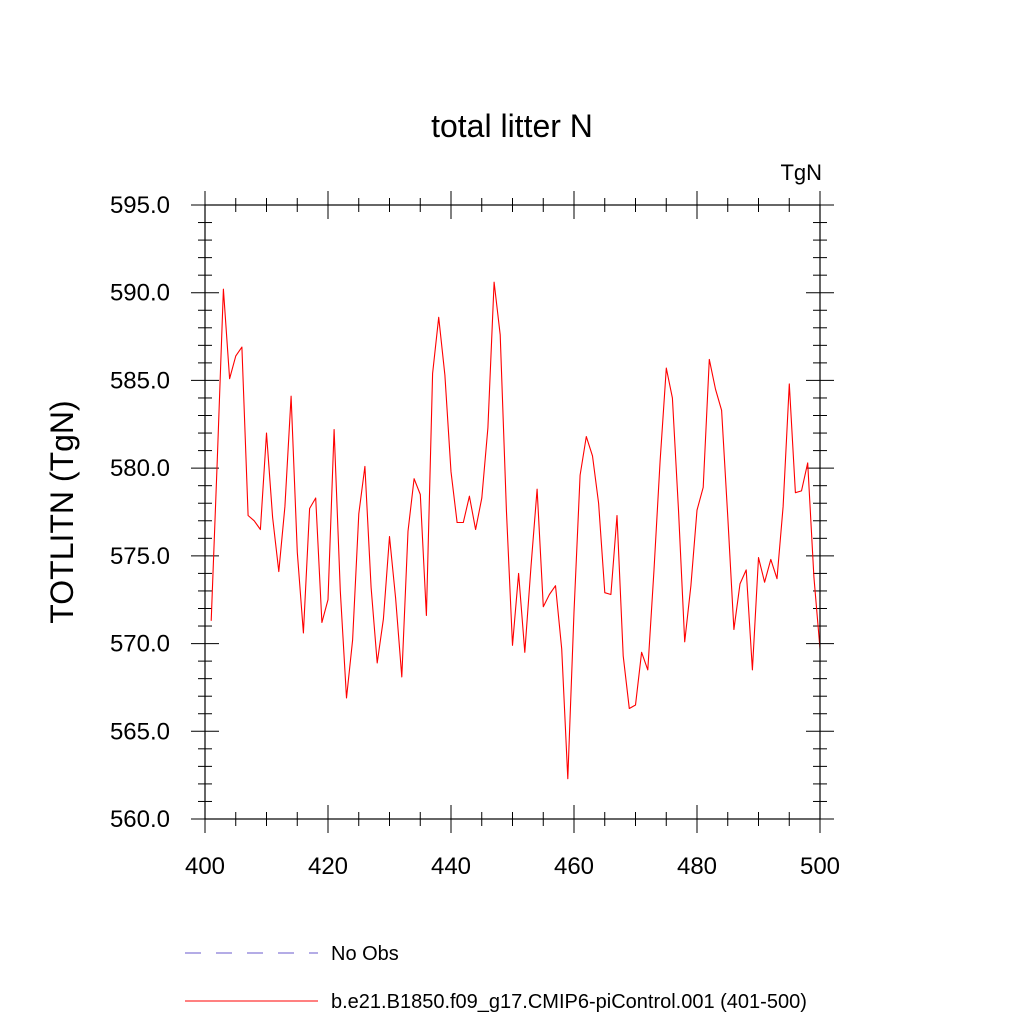 This screenshot has width=1024, height=1024. What do you see at coordinates (451, 866) in the screenshot?
I see `x-tick-label: 440` at bounding box center [451, 866].